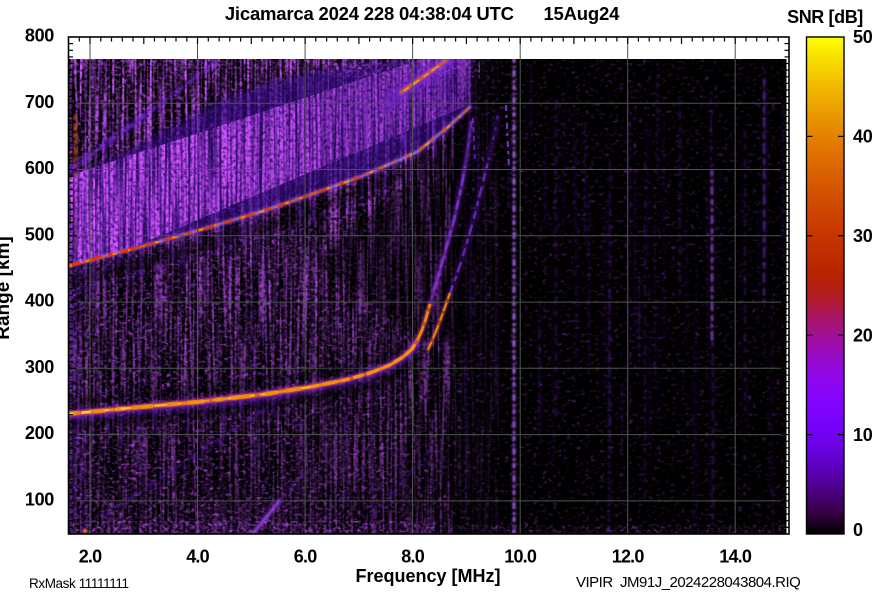 This screenshot has width=874, height=600. I want to click on svg-text: 14.0, so click(735, 557).